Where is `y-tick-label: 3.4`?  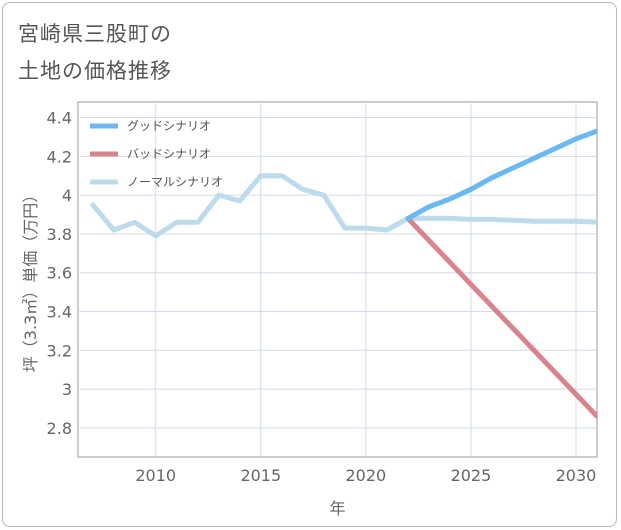
y-tick-label: 3.4 is located at coordinates (59, 312).